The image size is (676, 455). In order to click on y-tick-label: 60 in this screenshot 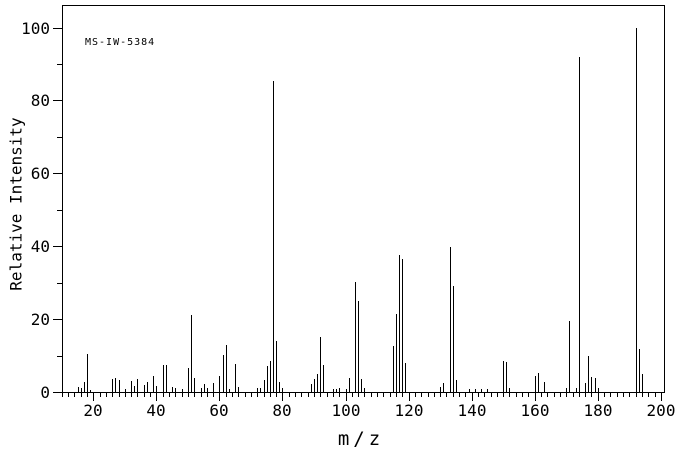, I will do `click(40, 173)`.